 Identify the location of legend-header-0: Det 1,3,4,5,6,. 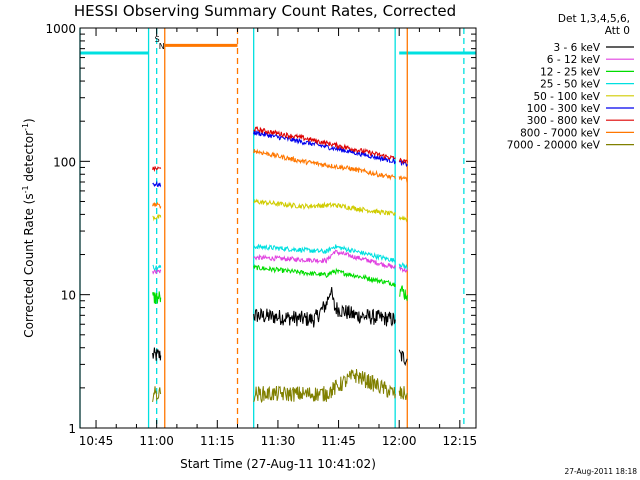
(594, 19).